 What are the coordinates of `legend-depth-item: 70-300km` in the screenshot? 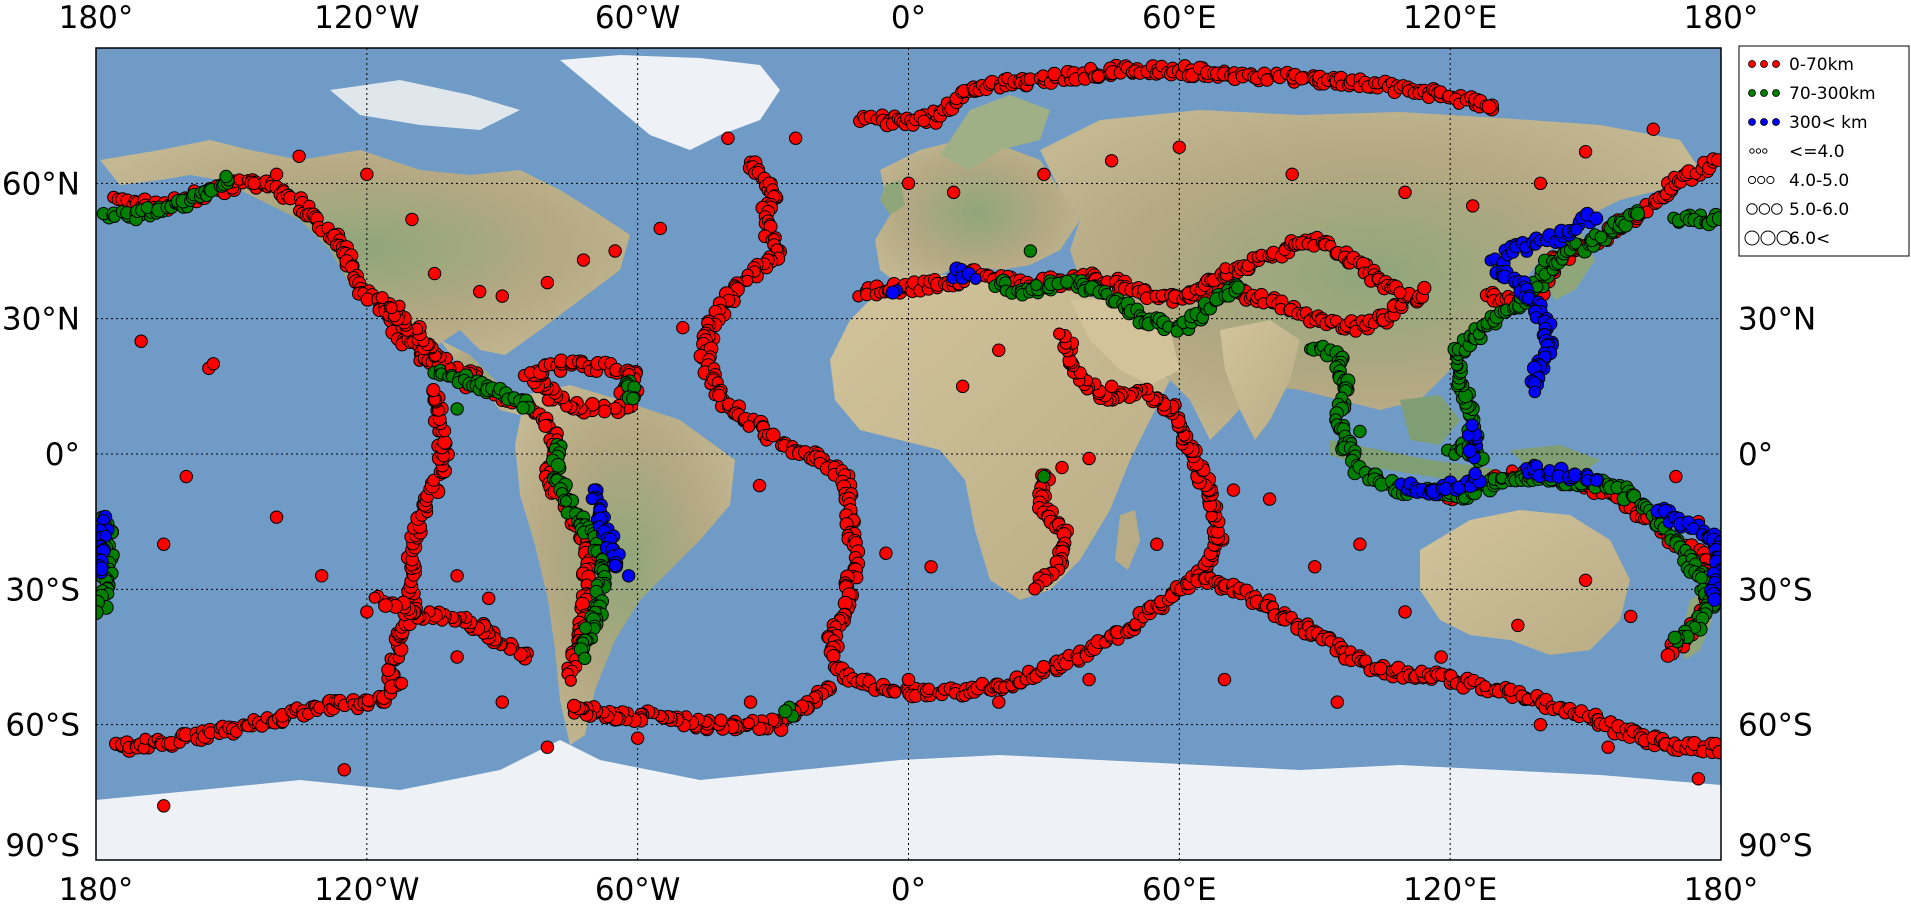 It's located at (1812, 94).